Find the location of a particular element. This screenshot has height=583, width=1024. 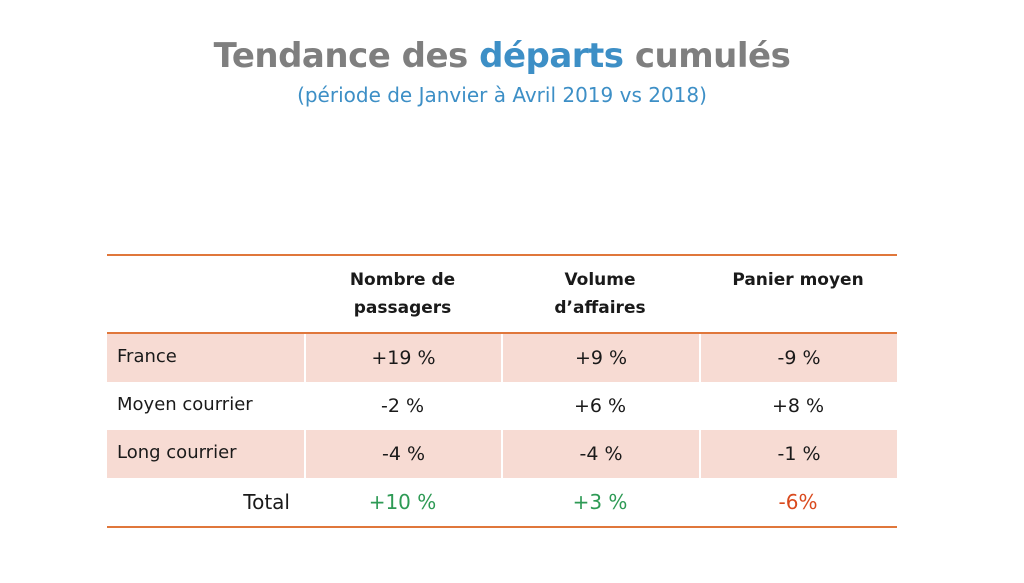

header-line: d’affaires is located at coordinates (600, 308).